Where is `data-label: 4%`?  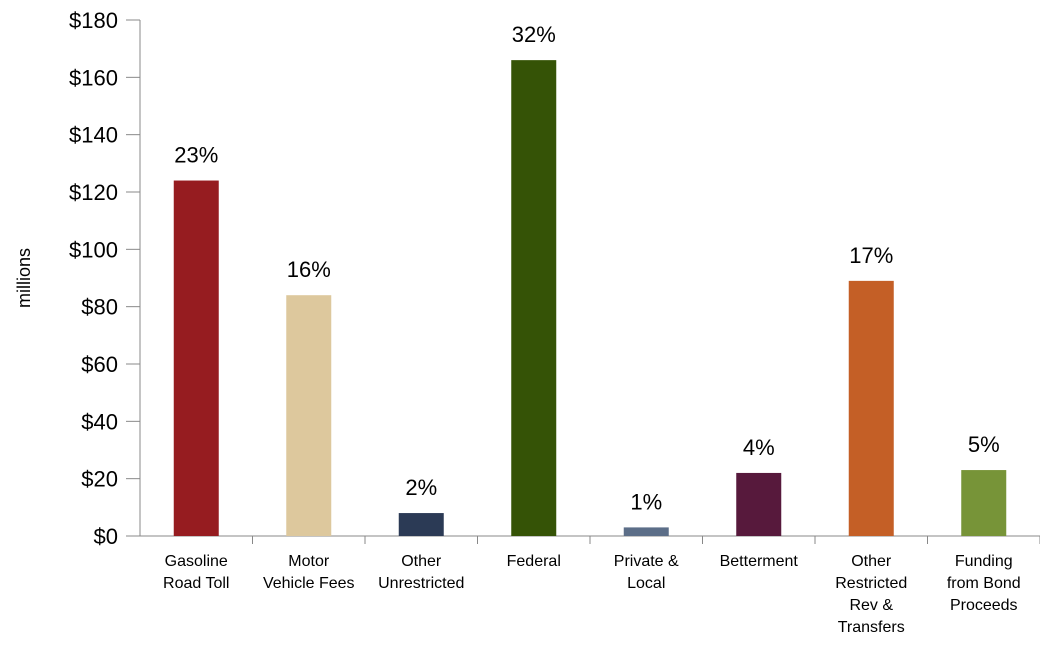
data-label: 4% is located at coordinates (759, 447).